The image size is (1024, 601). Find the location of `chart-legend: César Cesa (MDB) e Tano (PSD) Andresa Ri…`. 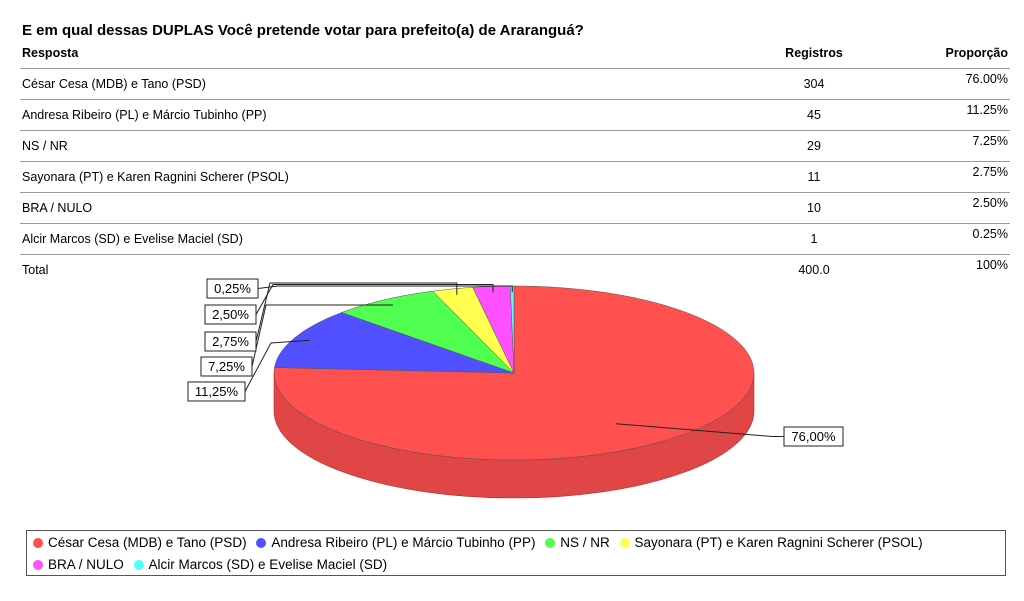

chart-legend: César Cesa (MDB) e Tano (PSD) Andresa Ri… is located at coordinates (516, 553).